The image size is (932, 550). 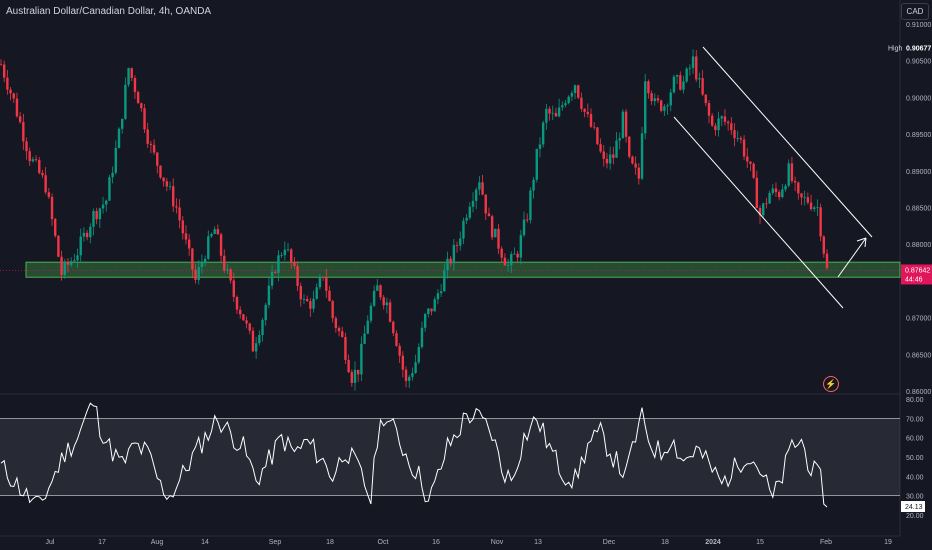 I want to click on rsi-band, so click(x=450, y=457).